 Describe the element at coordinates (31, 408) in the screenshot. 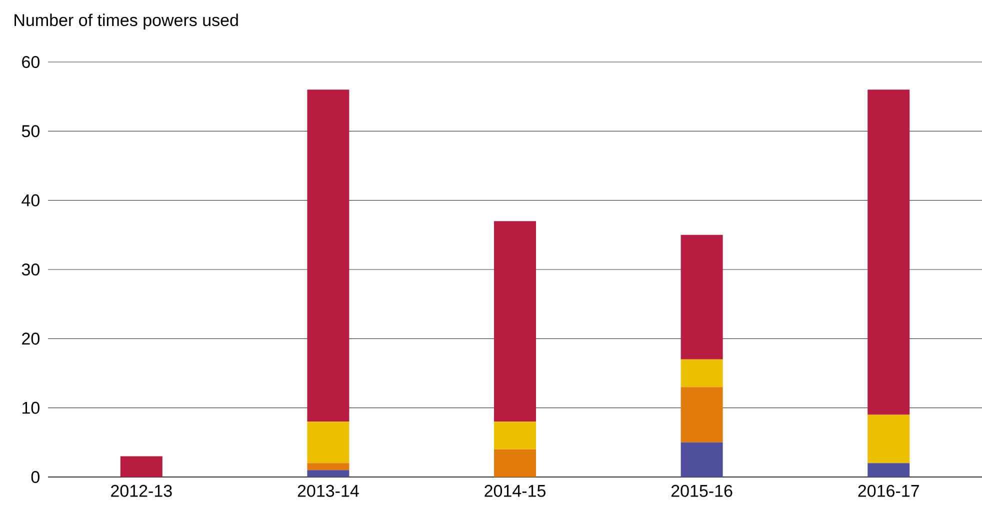

I see `y-tick-label: 10` at that location.